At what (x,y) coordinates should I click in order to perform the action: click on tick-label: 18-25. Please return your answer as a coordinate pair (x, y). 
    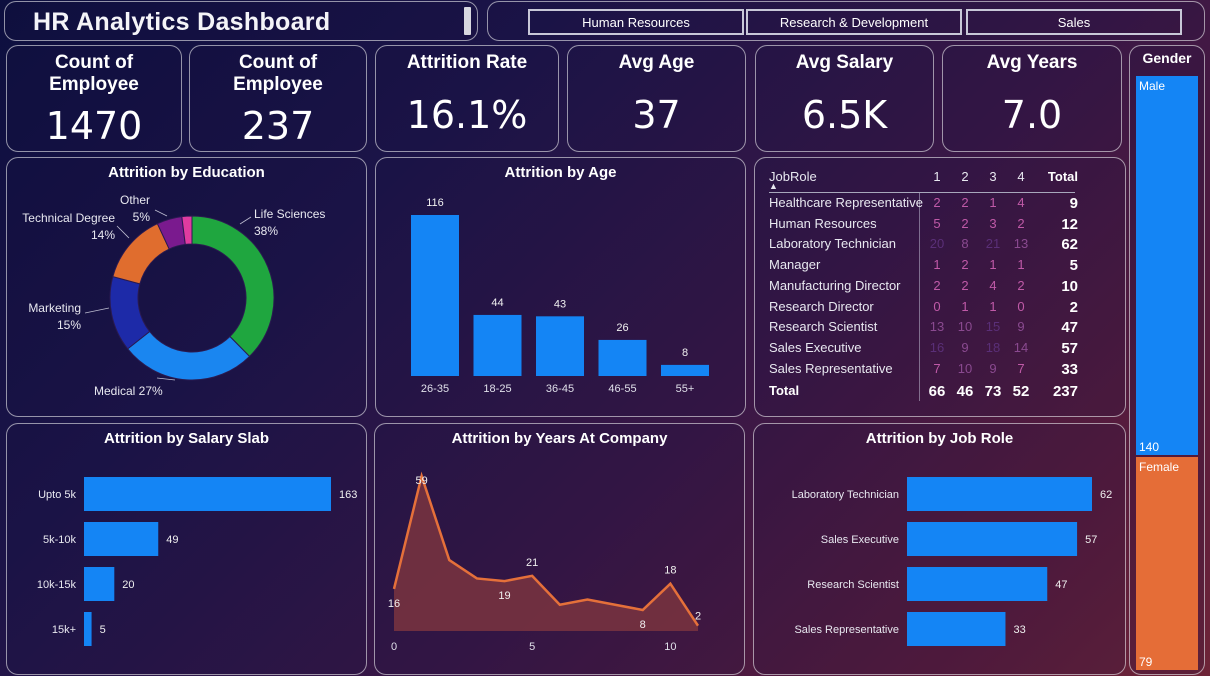
    Looking at the image, I should click on (497, 389).